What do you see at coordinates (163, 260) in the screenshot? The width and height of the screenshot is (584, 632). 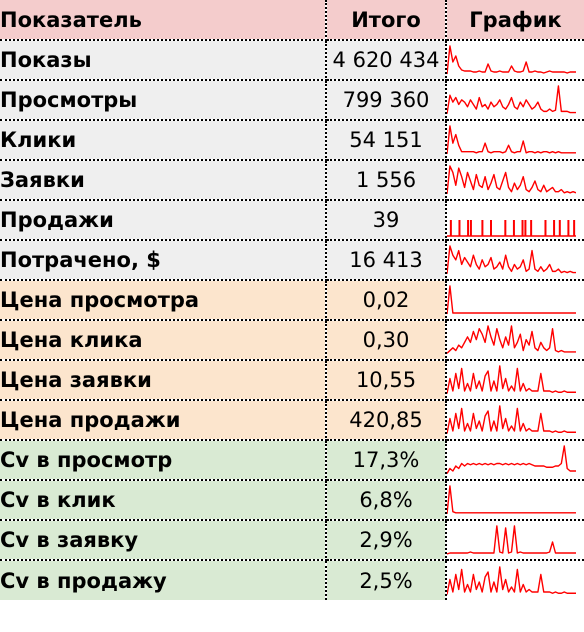 I see `metric-name: Потрачено, $` at bounding box center [163, 260].